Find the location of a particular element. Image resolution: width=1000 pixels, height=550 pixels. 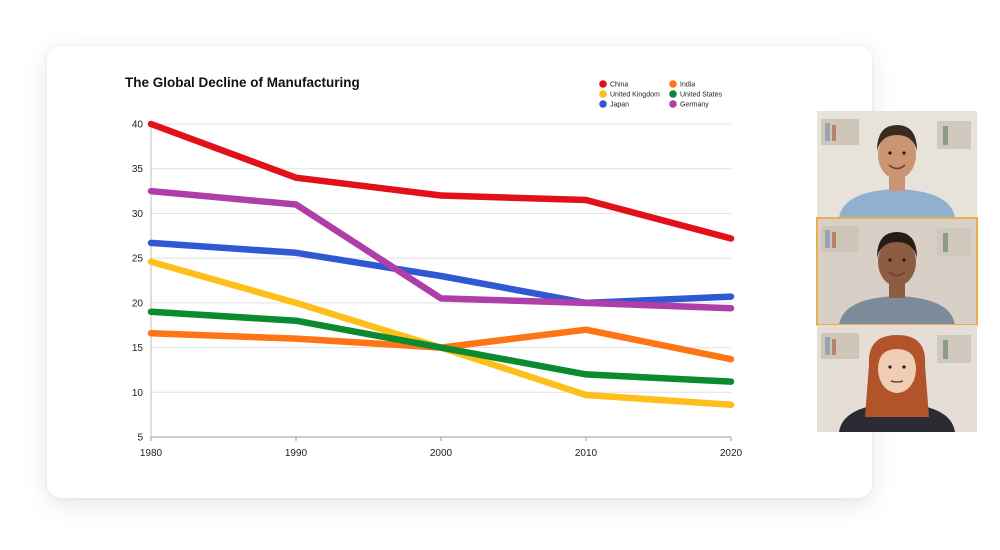

x-tick-label: 2010 is located at coordinates (586, 453).